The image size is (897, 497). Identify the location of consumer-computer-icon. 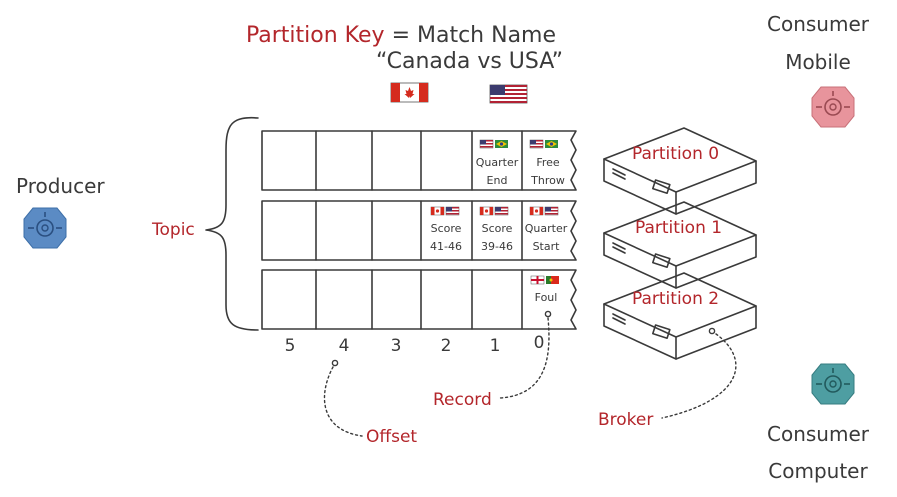
(833, 384).